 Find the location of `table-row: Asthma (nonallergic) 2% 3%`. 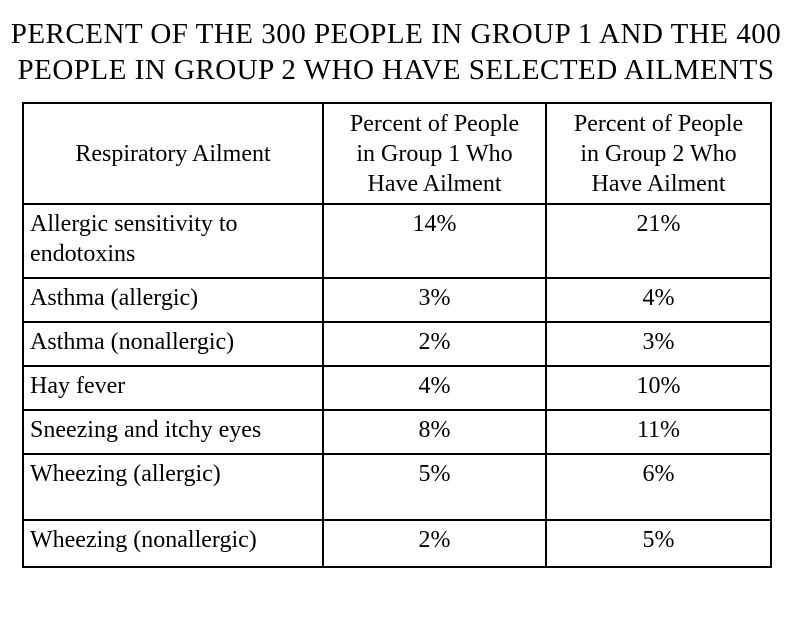

table-row: Asthma (nonallergic) 2% 3% is located at coordinates (397, 344).